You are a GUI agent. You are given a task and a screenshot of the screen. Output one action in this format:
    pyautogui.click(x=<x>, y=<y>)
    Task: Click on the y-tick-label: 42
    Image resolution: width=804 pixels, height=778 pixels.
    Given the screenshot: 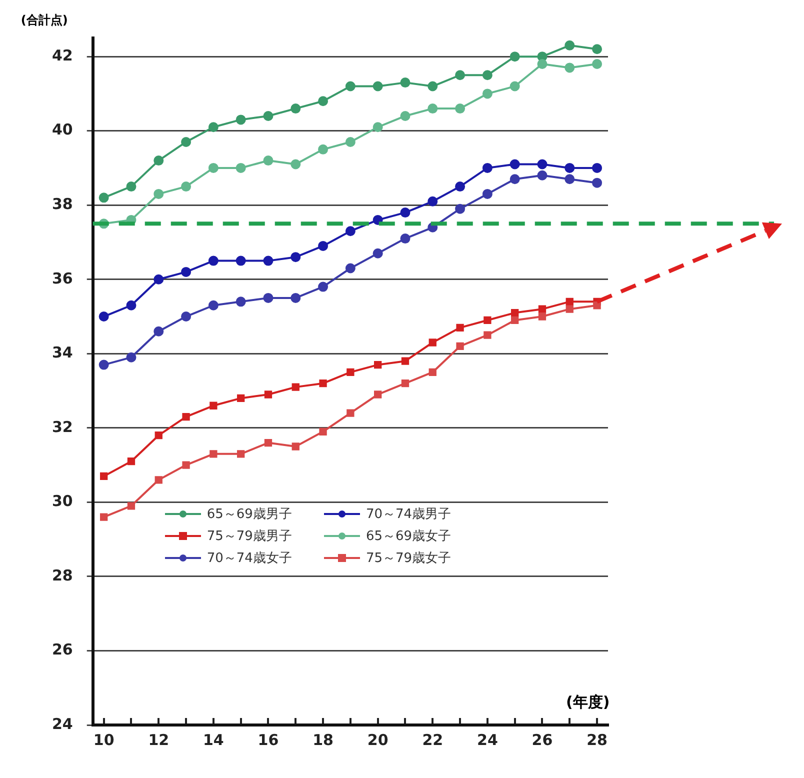 What is the action you would take?
    pyautogui.click(x=62, y=55)
    